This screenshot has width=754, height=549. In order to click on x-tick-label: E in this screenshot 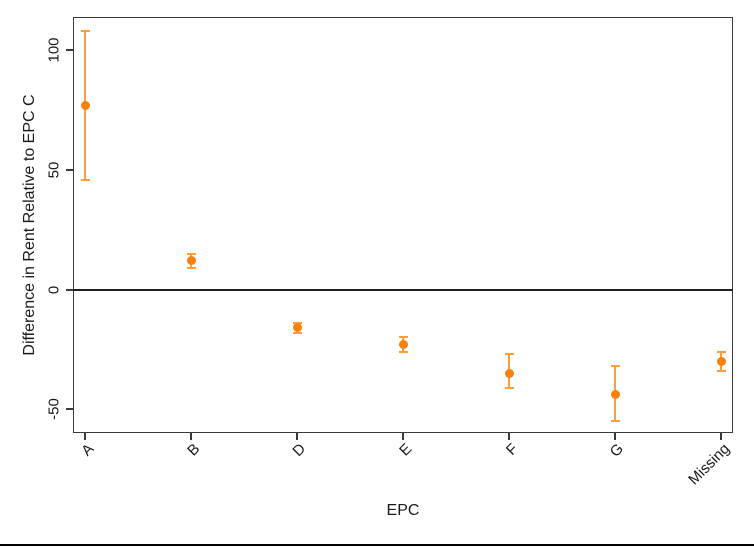, I will do `click(406, 450)`.